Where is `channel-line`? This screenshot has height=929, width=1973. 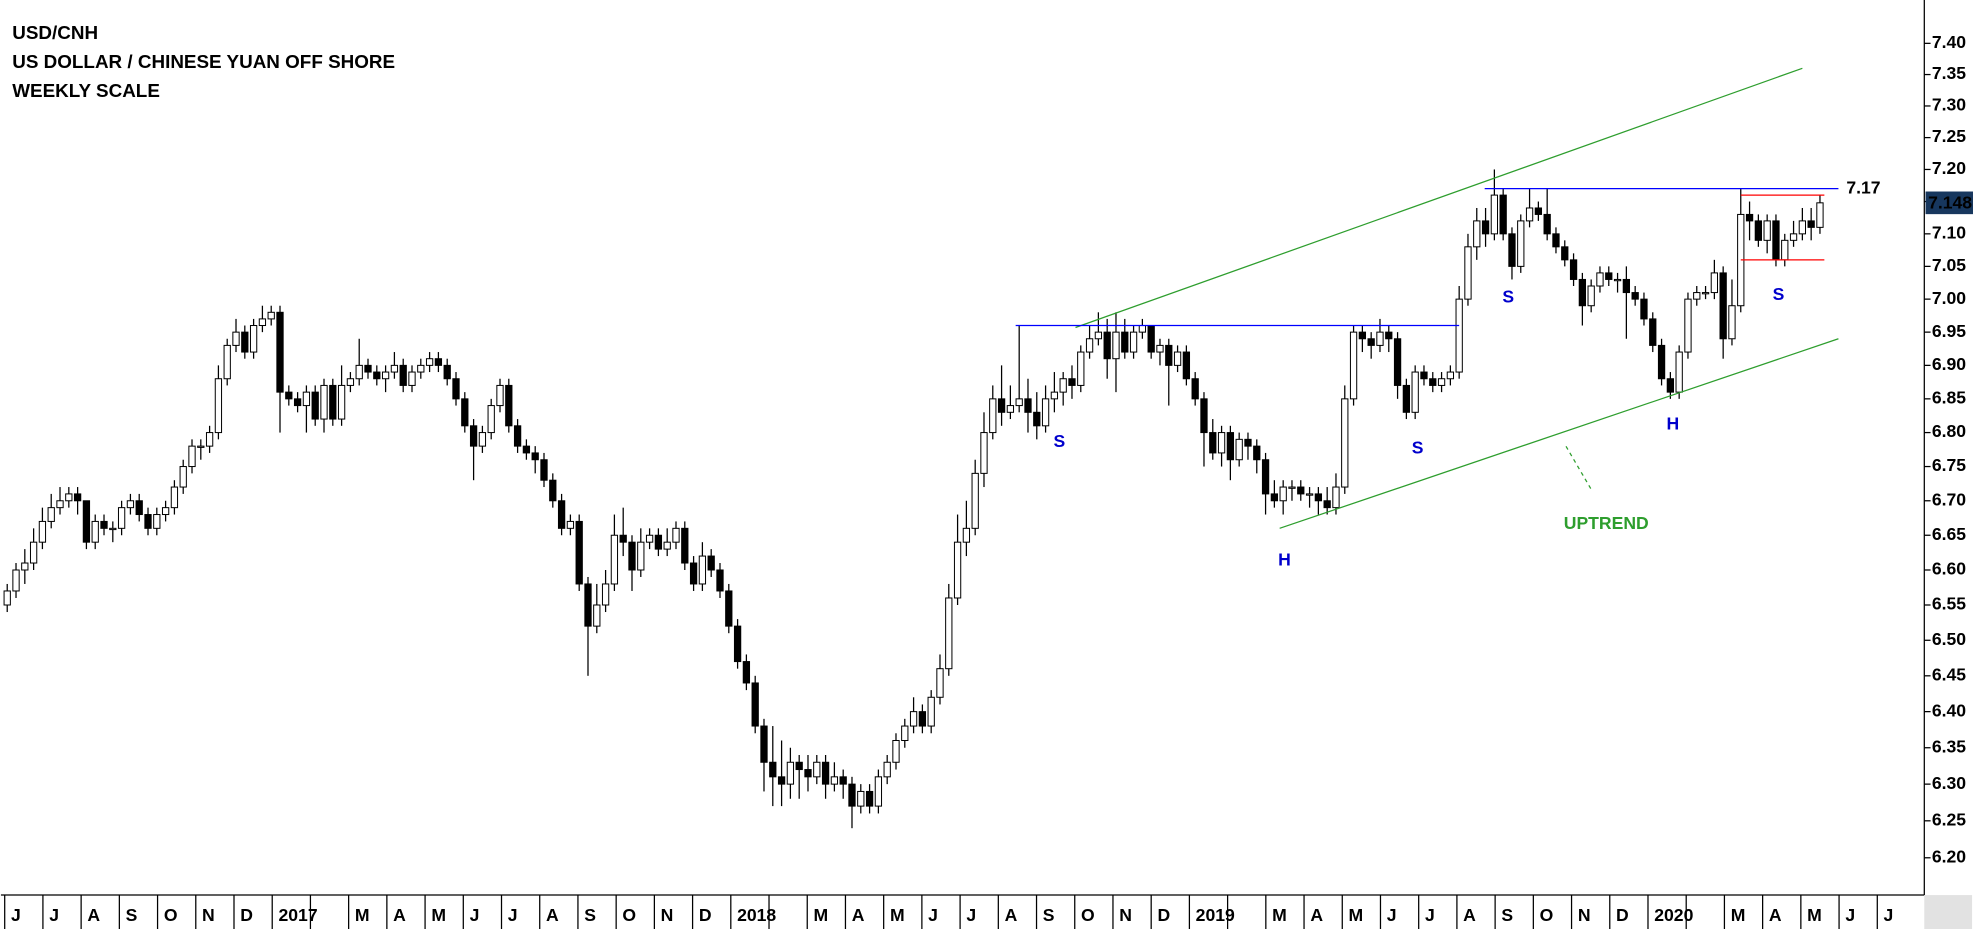 channel-line is located at coordinates (1439, 198).